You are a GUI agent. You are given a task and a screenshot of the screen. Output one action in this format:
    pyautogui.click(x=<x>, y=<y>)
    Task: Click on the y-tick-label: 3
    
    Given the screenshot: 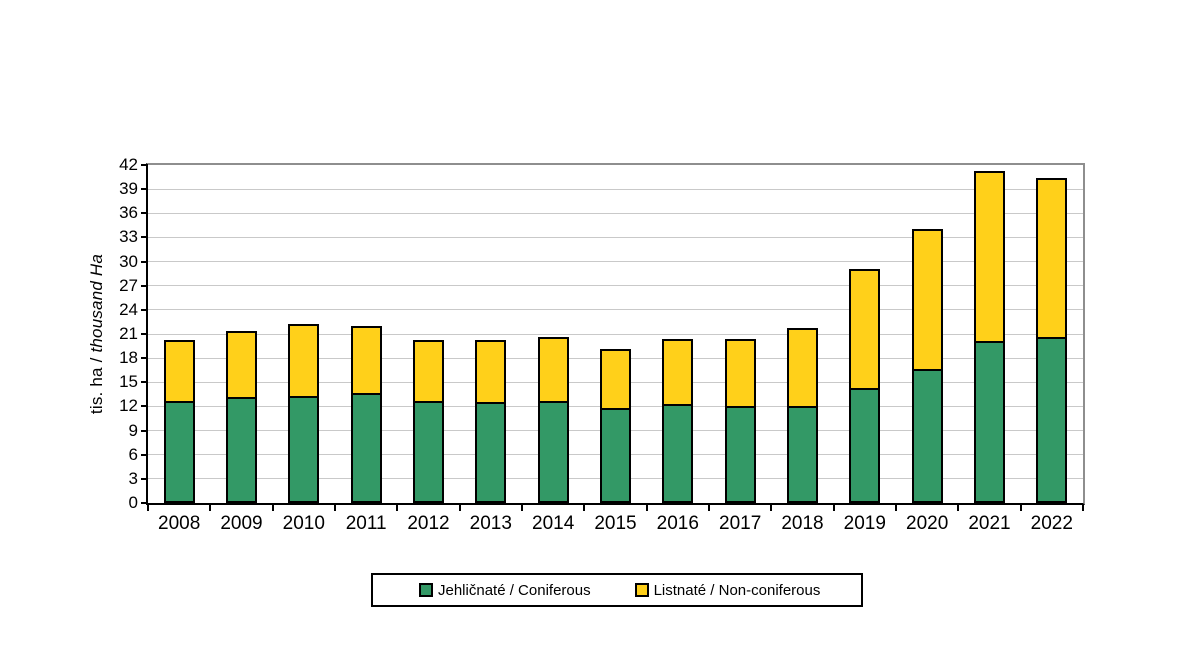 What is the action you would take?
    pyautogui.click(x=133, y=478)
    